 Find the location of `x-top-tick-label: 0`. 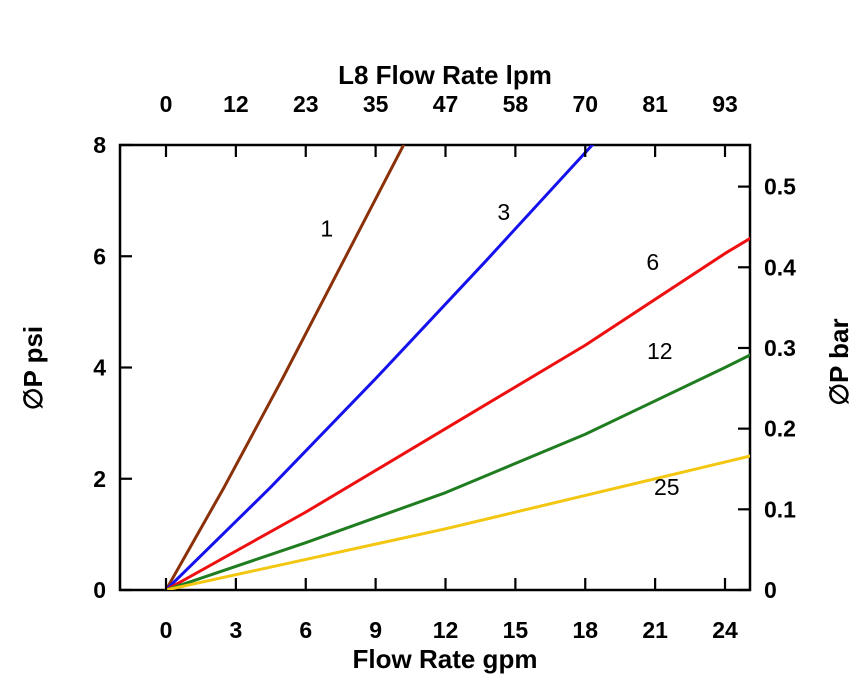

x-top-tick-label: 0 is located at coordinates (166, 104).